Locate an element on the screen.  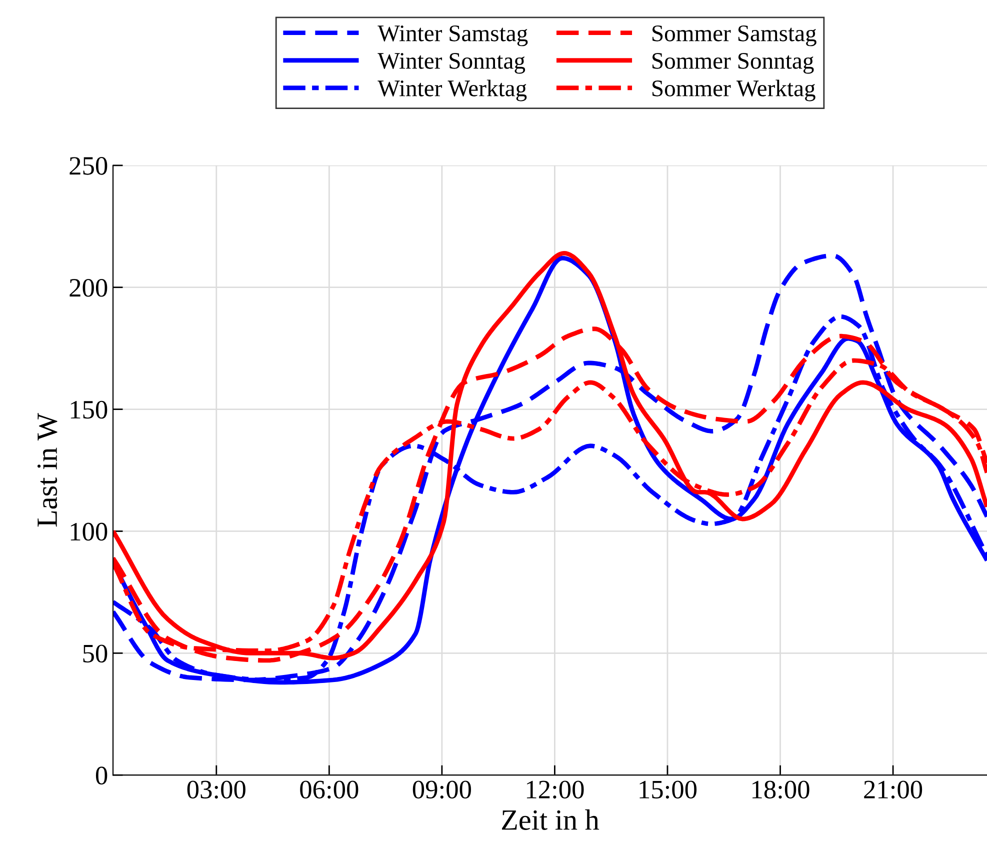
y-tick-label: 50 is located at coordinates (95, 653).